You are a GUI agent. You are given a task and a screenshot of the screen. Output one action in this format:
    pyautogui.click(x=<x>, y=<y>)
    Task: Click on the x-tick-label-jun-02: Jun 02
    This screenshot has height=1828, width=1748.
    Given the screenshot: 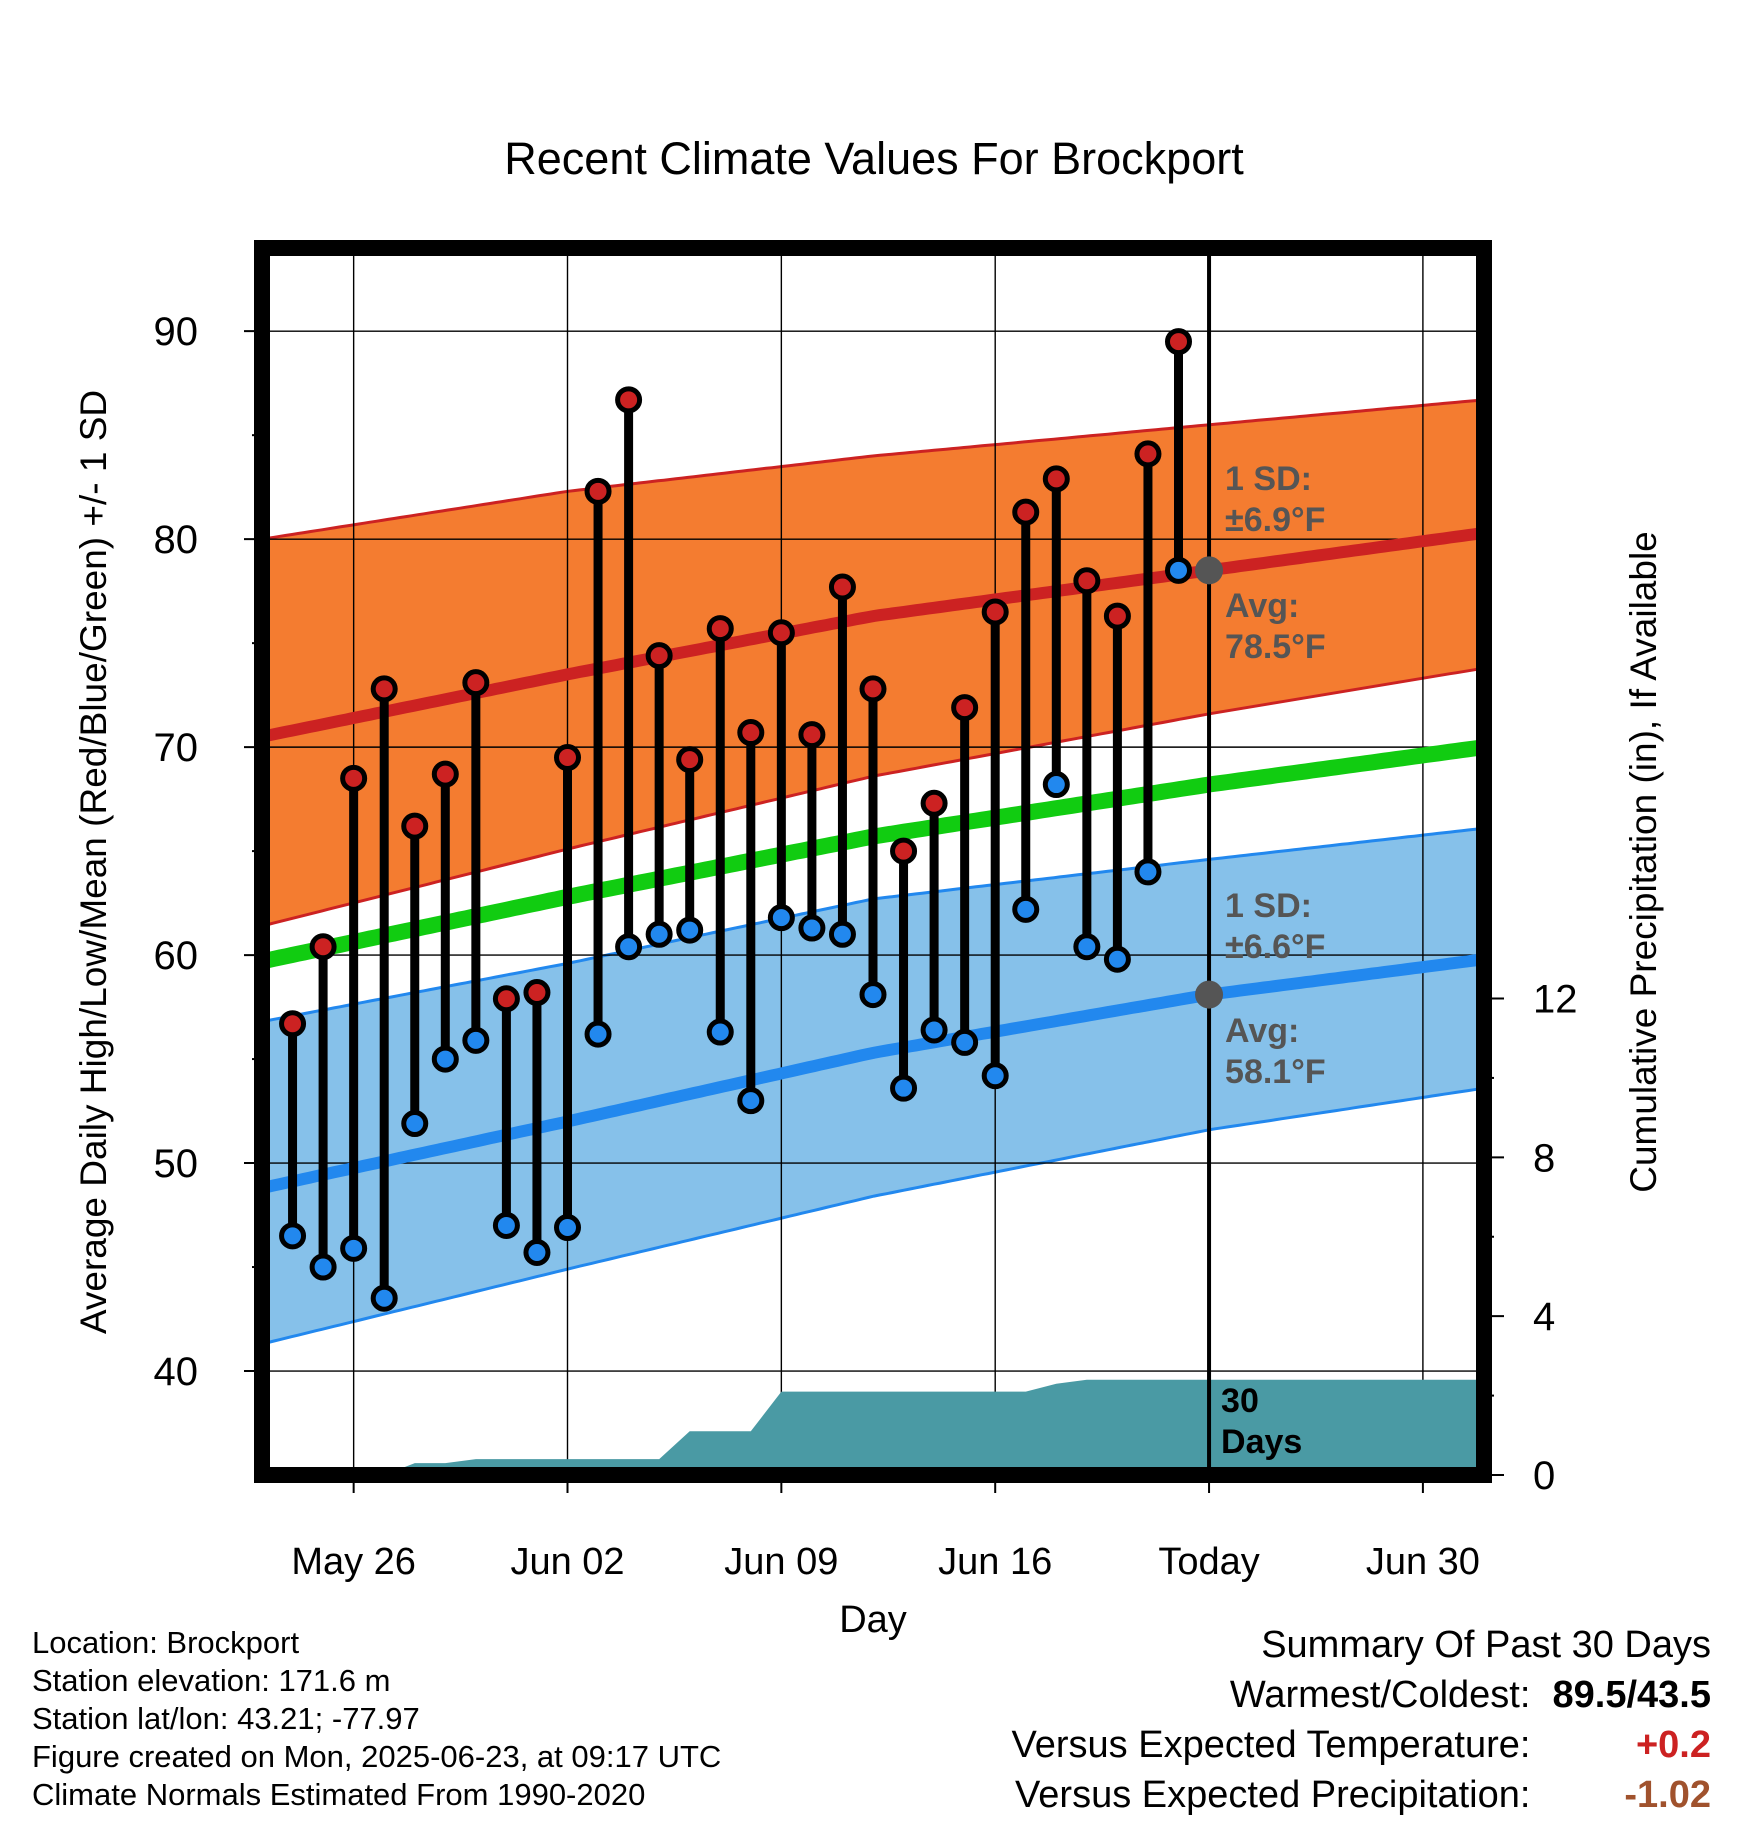 What is the action you would take?
    pyautogui.click(x=567, y=1562)
    